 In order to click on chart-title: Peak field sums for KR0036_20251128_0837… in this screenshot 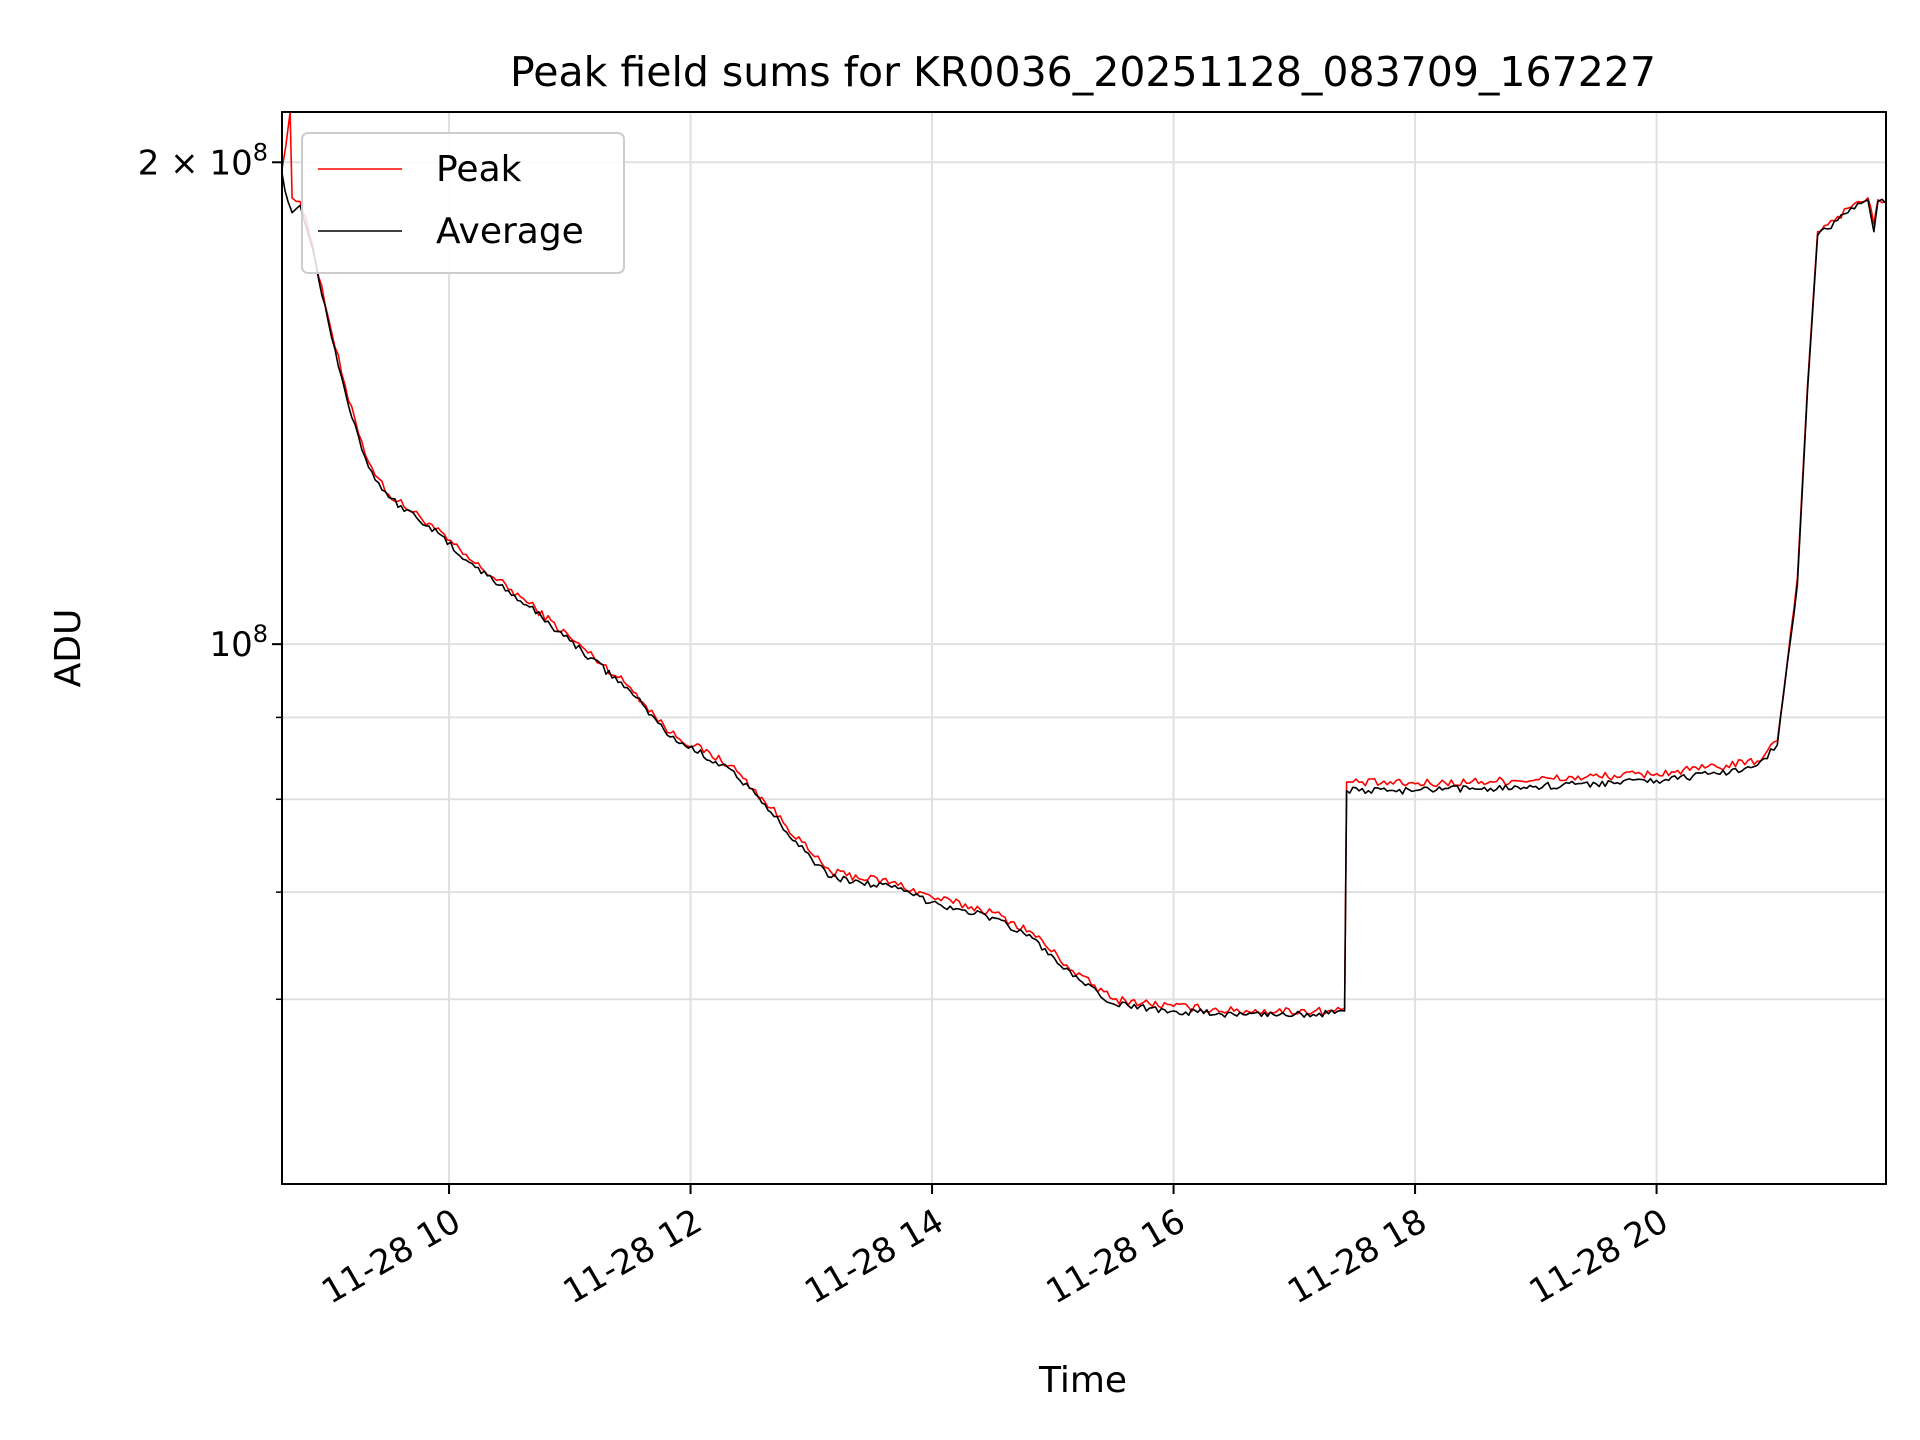, I will do `click(1083, 72)`.